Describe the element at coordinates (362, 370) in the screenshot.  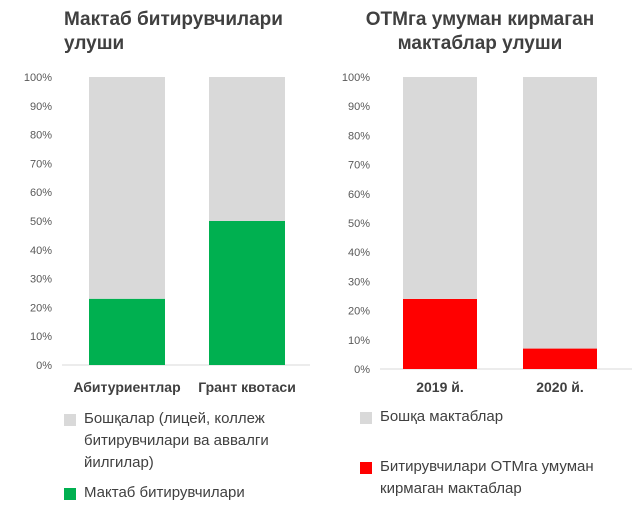
I see `right-chart-ytick-label: 0%` at that location.